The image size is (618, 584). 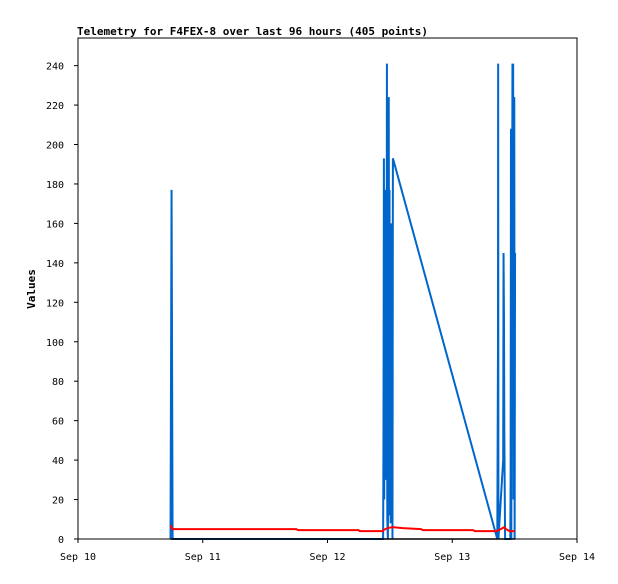 What do you see at coordinates (58, 422) in the screenshot?
I see `y-tick-label: 60` at bounding box center [58, 422].